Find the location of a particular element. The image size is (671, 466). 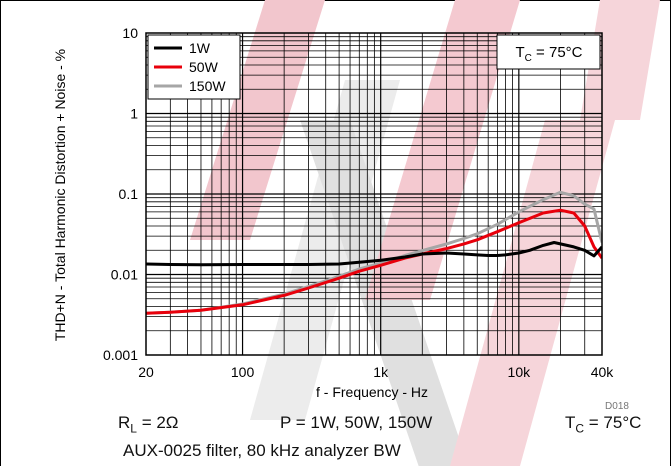

filter-caption: AUX-0025 filter, 80 kHz analyzer BW is located at coordinates (262, 450).